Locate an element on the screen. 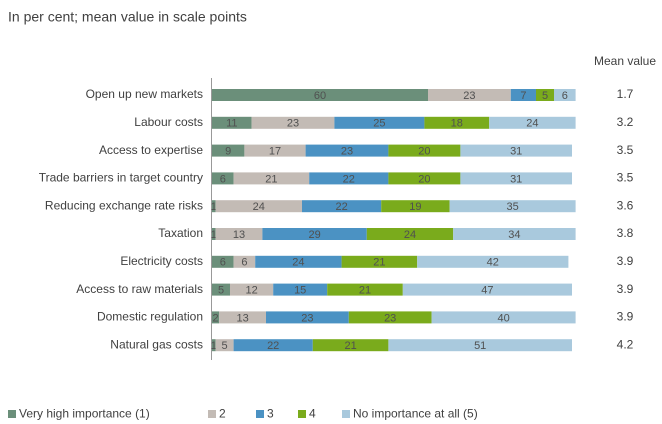 The width and height of the screenshot is (662, 424). legend-label: No importance at all (5) is located at coordinates (415, 414).